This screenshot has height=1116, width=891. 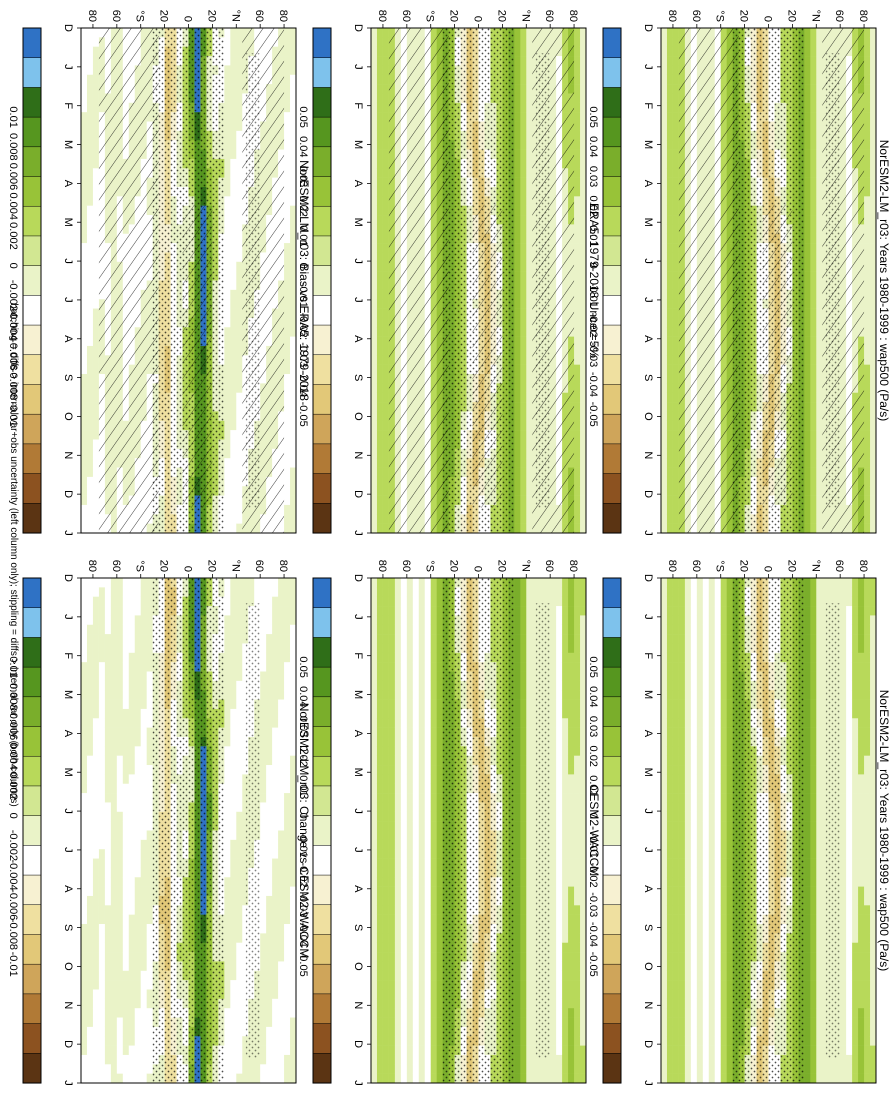 I want to click on y-tick-label: 80, so click(x=672, y=566).